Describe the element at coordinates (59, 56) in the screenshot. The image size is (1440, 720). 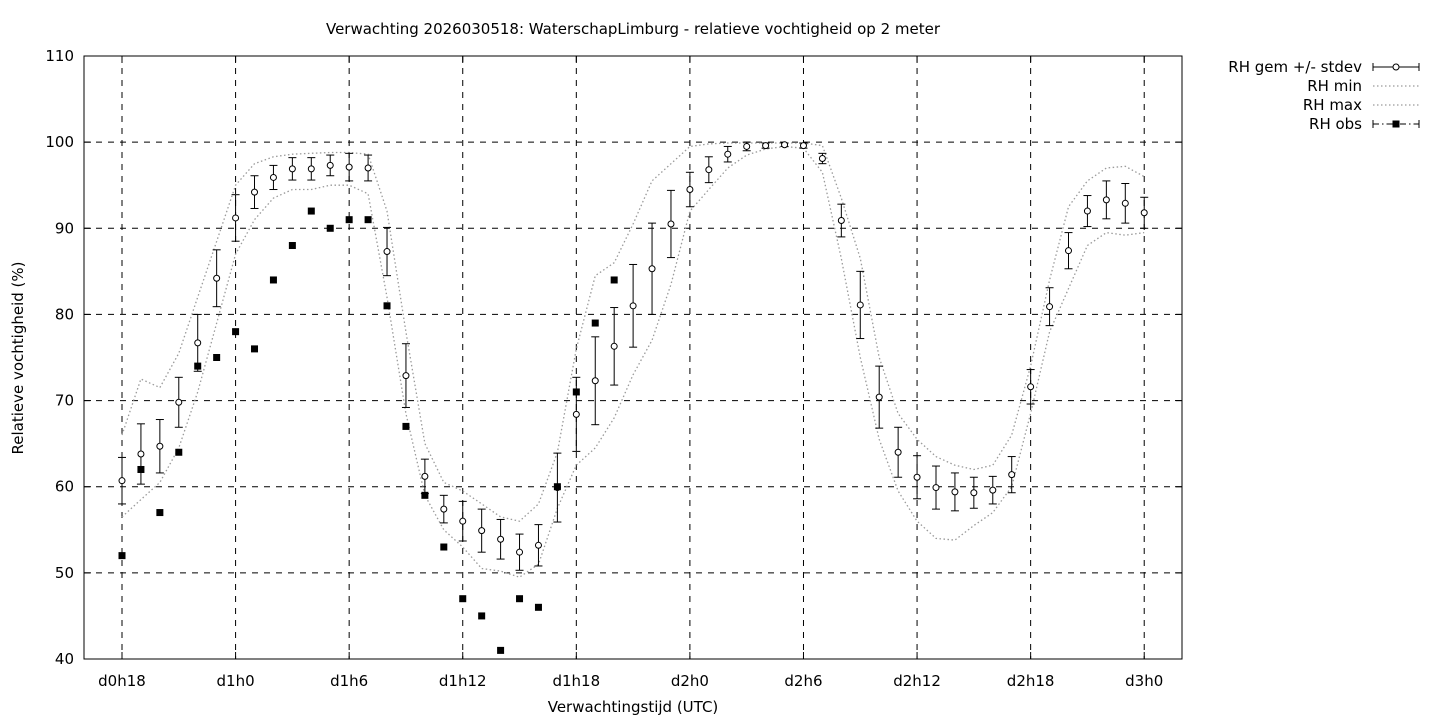
I see `y-tick-label: 110` at that location.